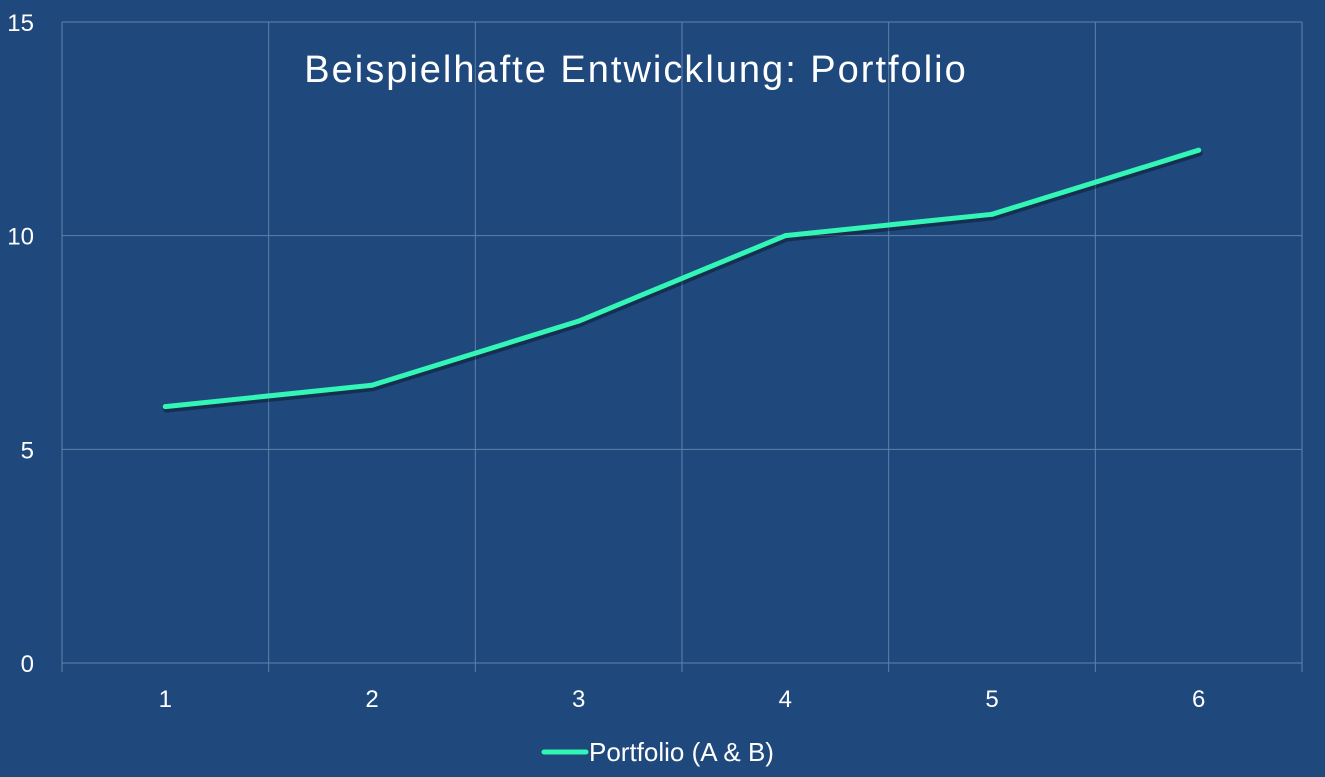 The height and width of the screenshot is (777, 1325). Describe the element at coordinates (635, 70) in the screenshot. I see `chart-title: Beispielhafte Entwicklung: Portfolio` at that location.